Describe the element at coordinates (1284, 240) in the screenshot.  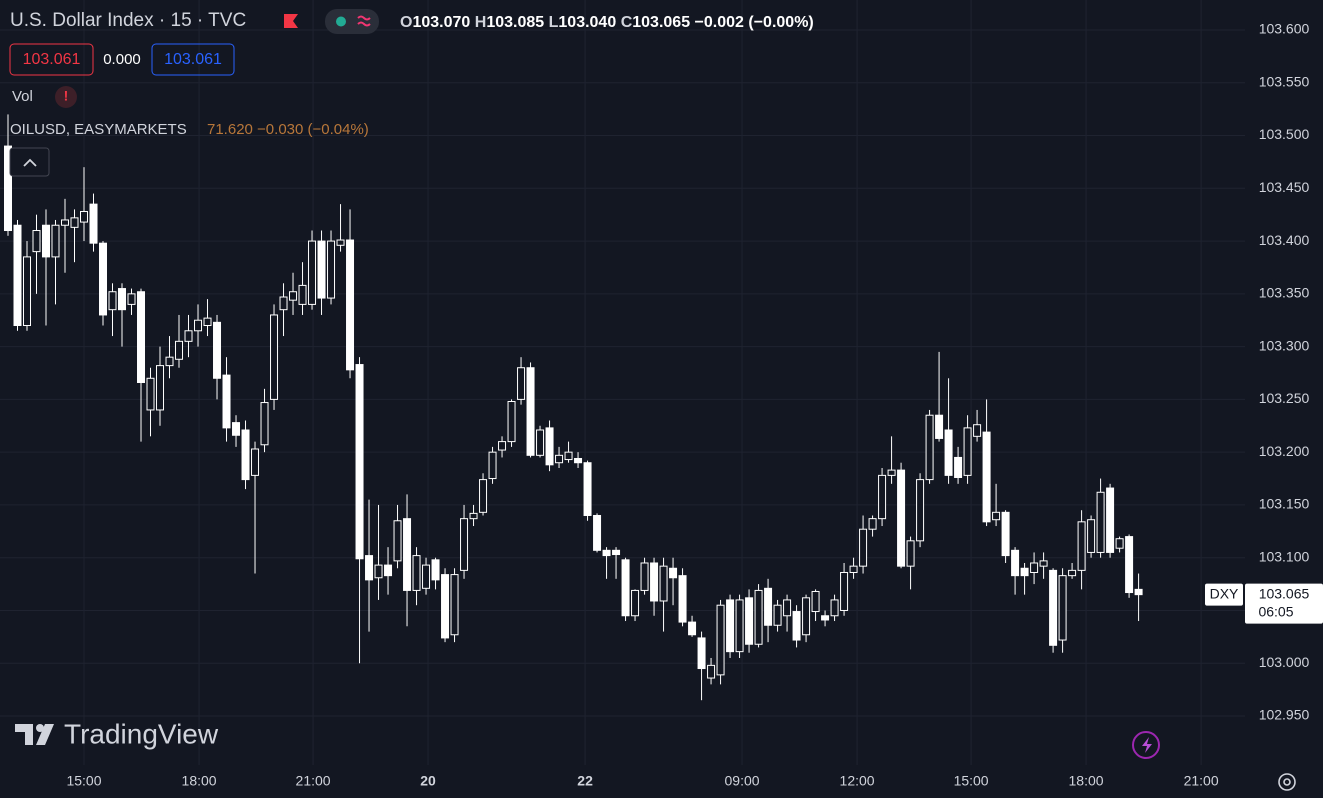
I see `y-tick-label: 103.400` at that location.